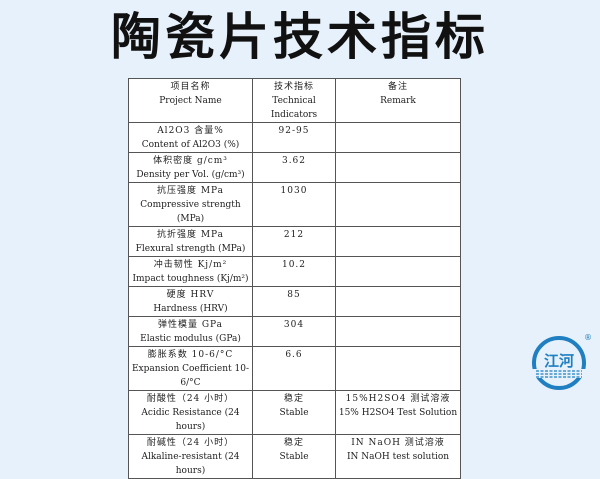 This screenshot has width=600, height=479. Describe the element at coordinates (190, 241) in the screenshot. I see `name-cell: 抗折强度 MPa Flexural strength (MPa)` at that location.